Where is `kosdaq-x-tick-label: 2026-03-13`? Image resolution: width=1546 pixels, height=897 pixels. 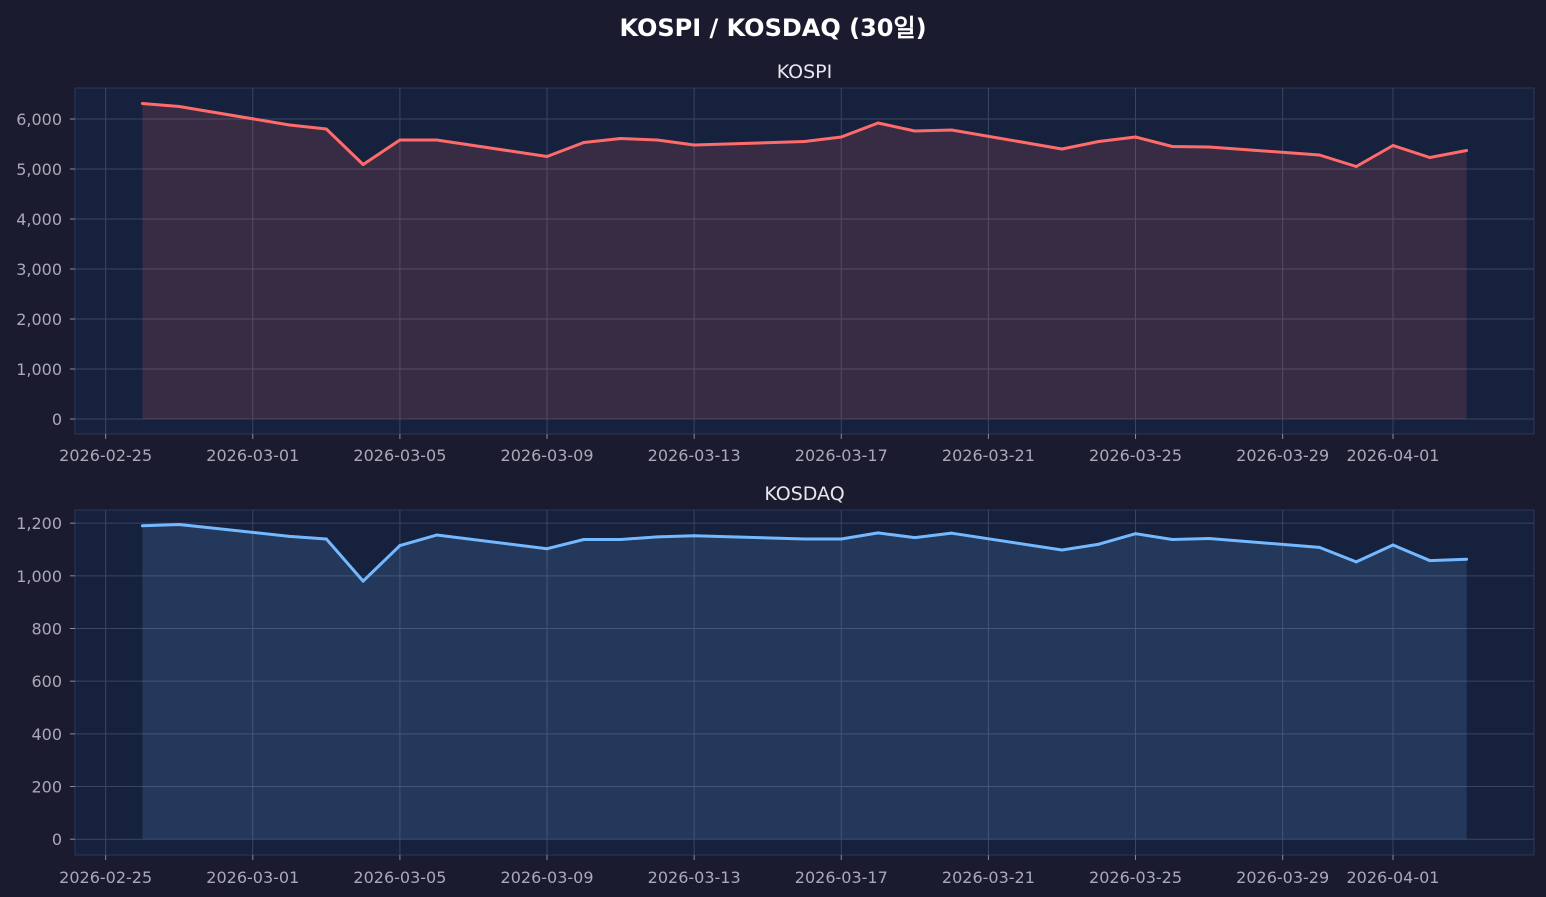
kosdaq-x-tick-label: 2026-03-13 is located at coordinates (694, 877).